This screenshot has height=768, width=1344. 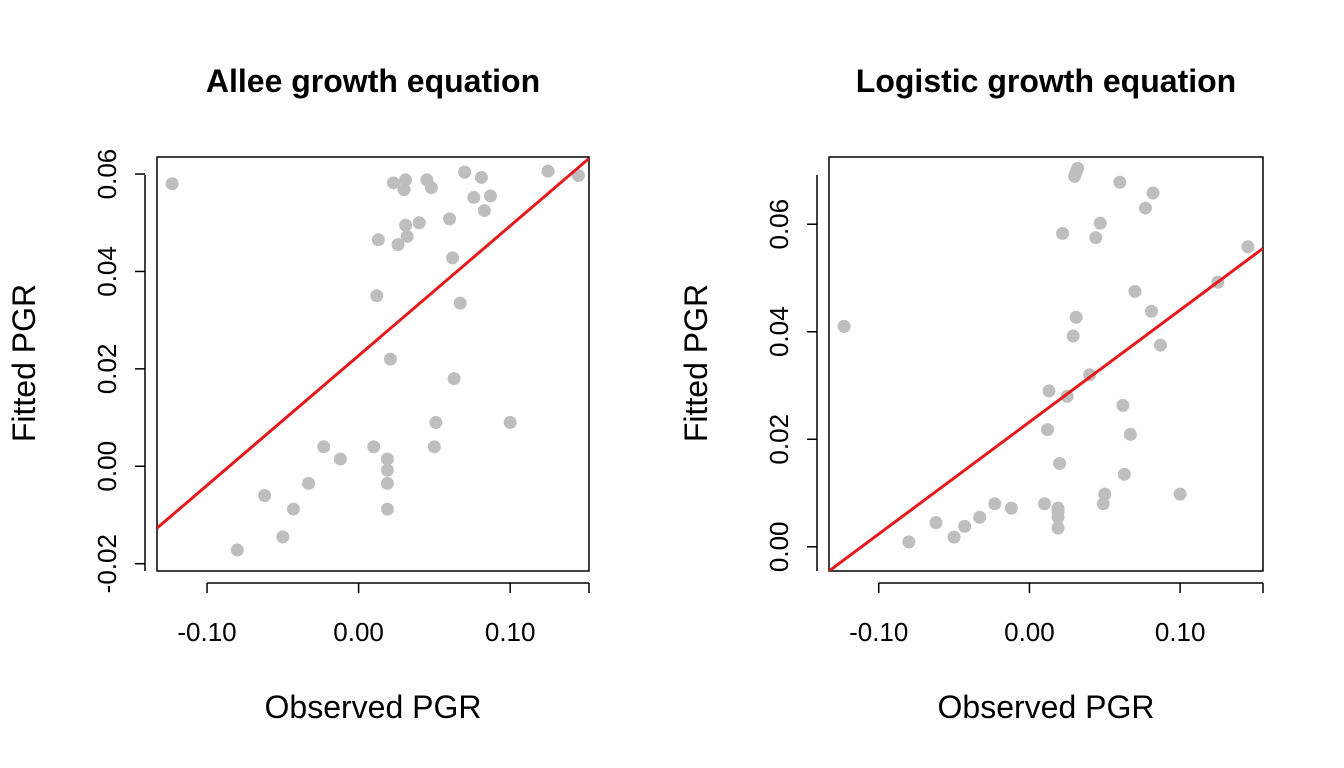 I want to click on logistic-fit-line, so click(x=1046, y=409).